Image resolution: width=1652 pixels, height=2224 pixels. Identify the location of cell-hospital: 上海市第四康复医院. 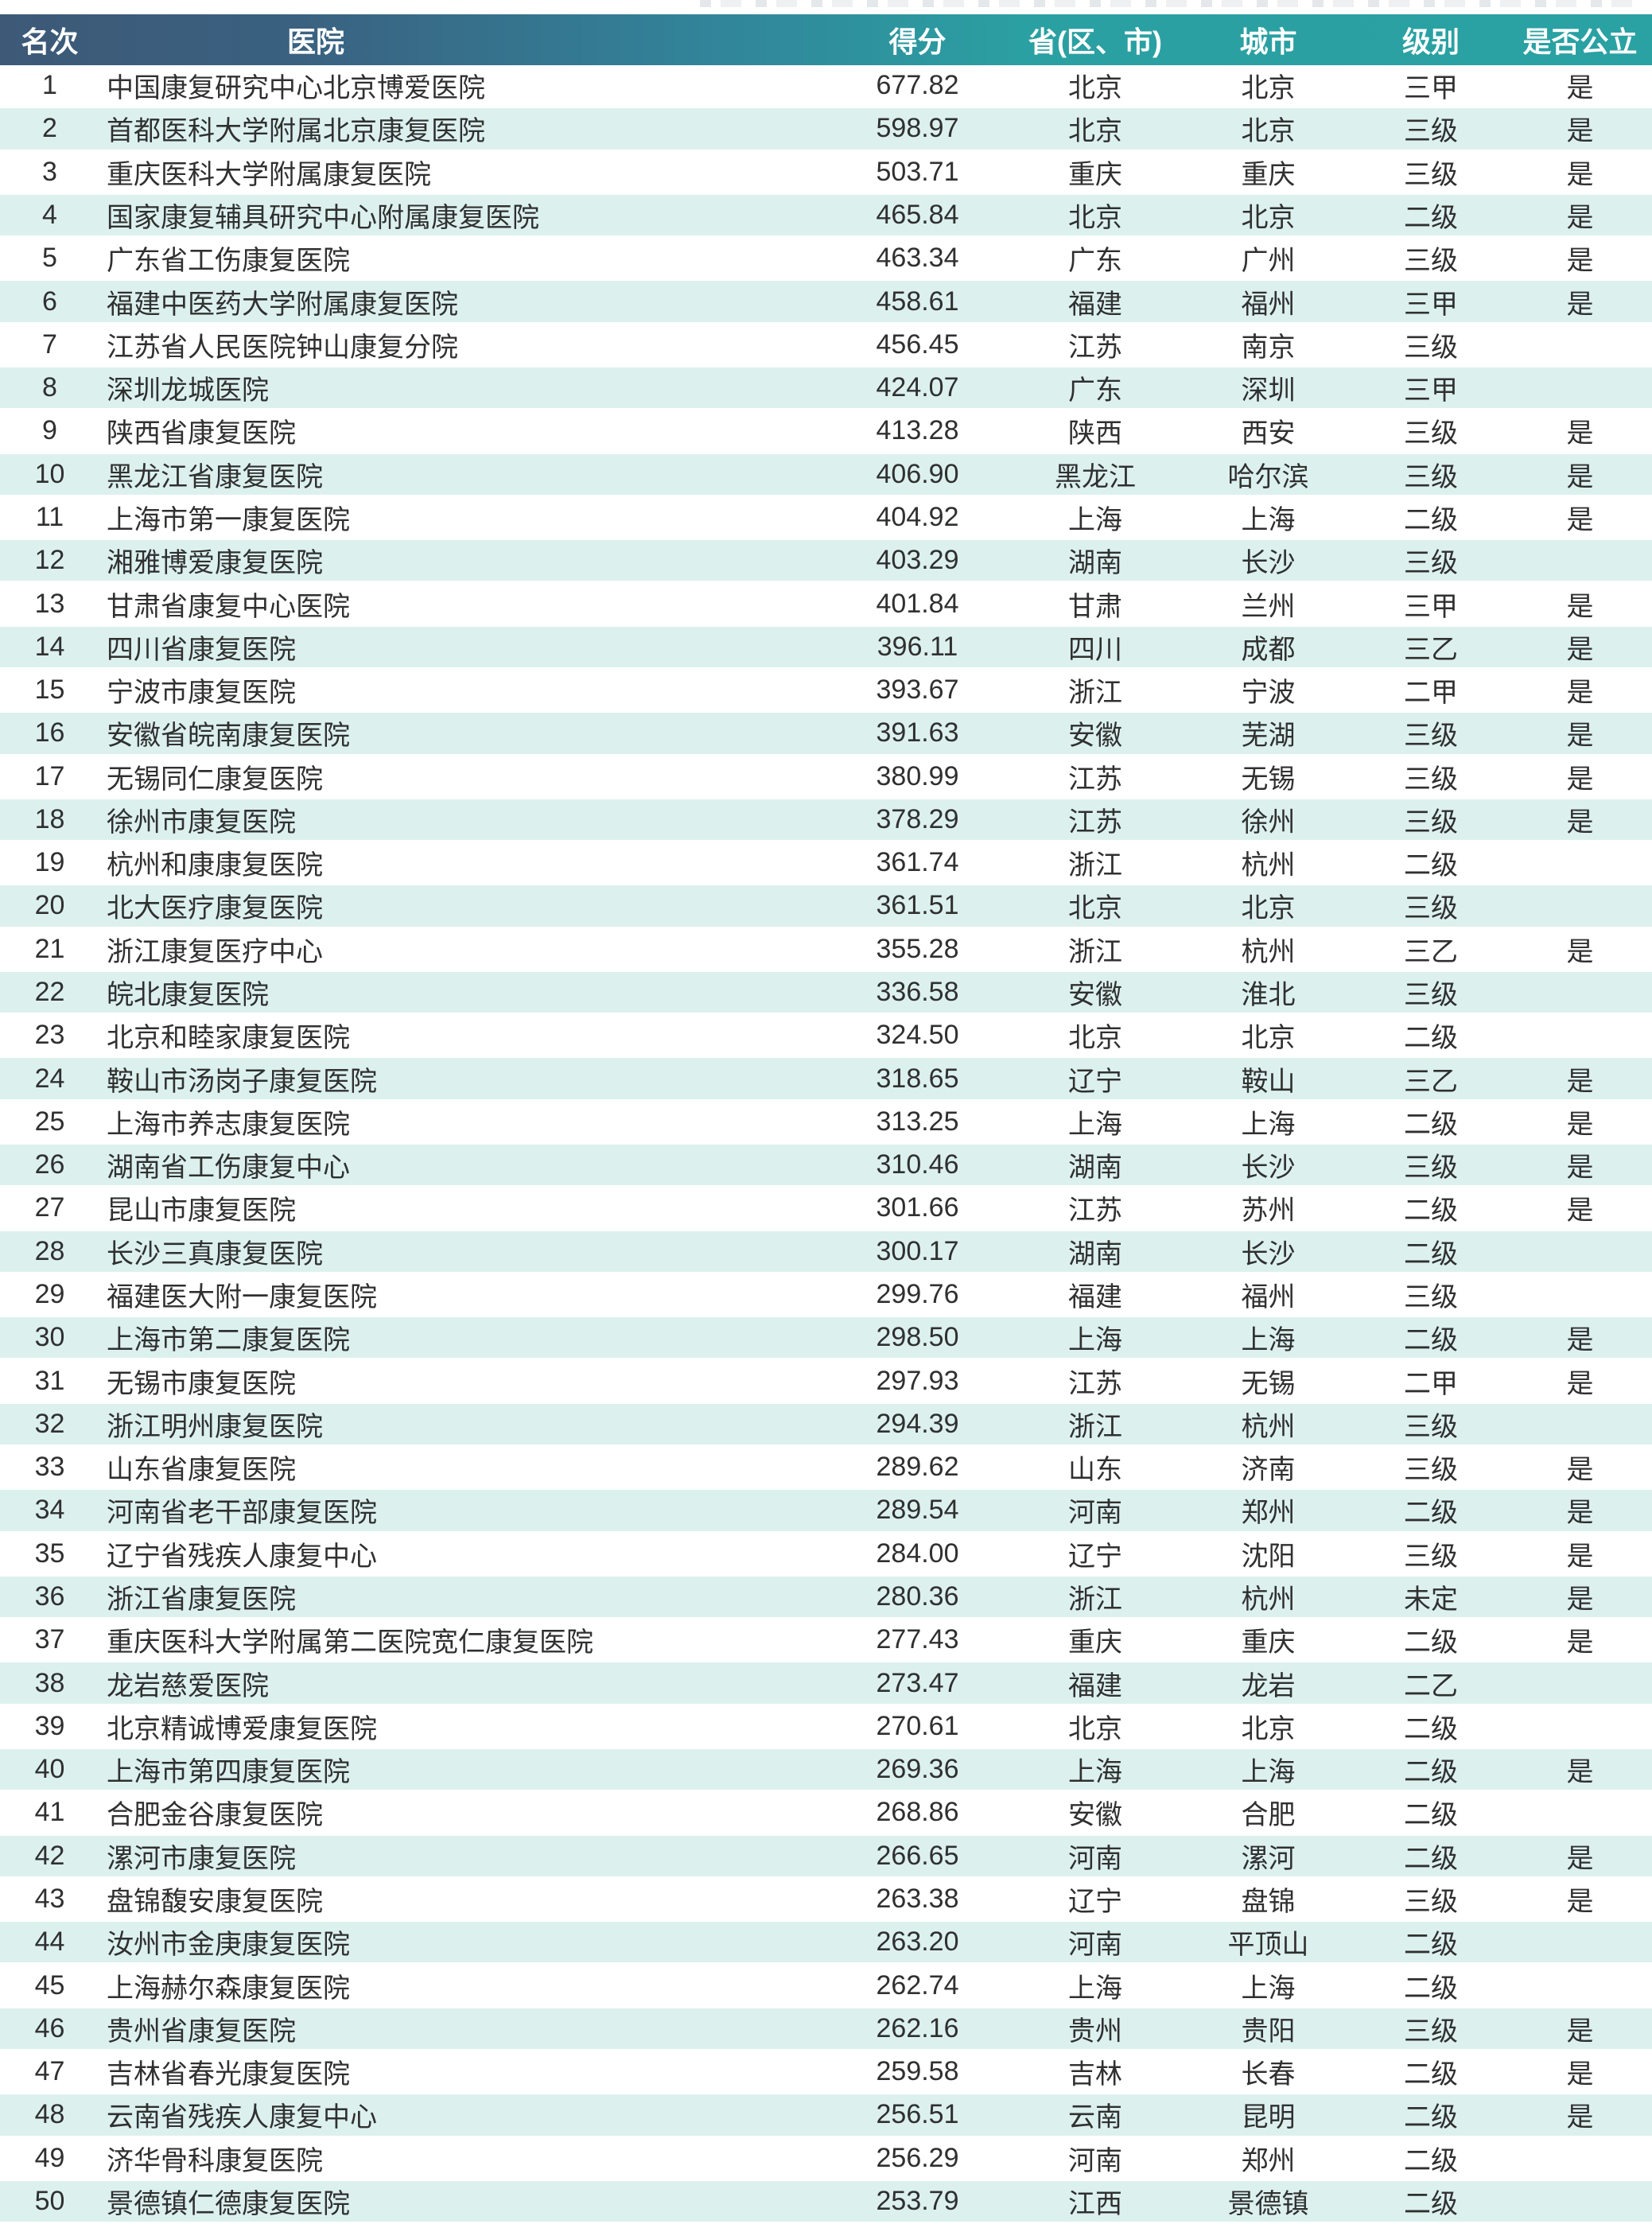
(228, 1772).